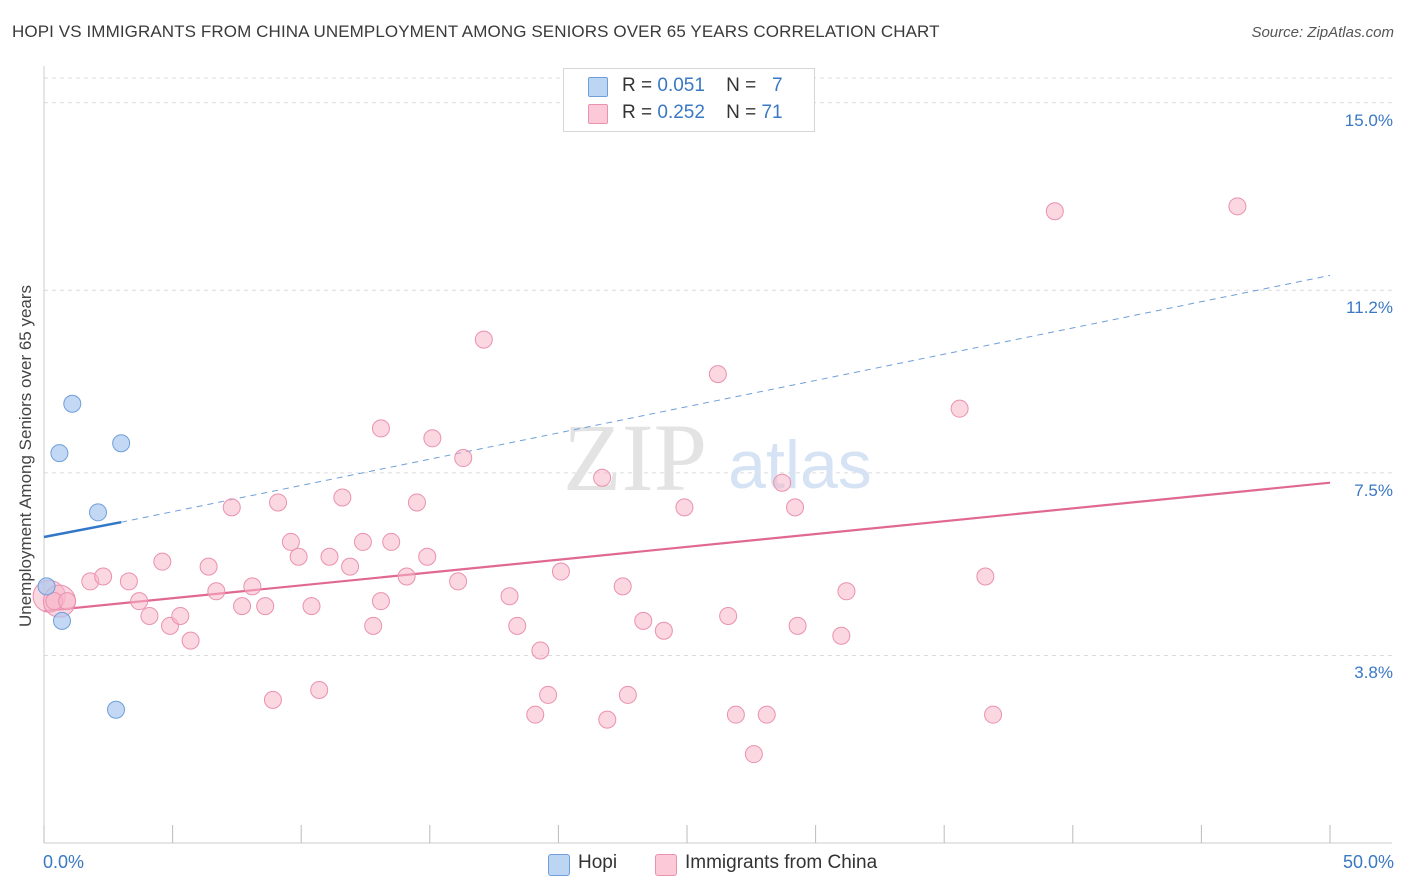 The width and height of the screenshot is (1406, 892). I want to click on series-legend: Hopi Immigrants from China, so click(703, 865).